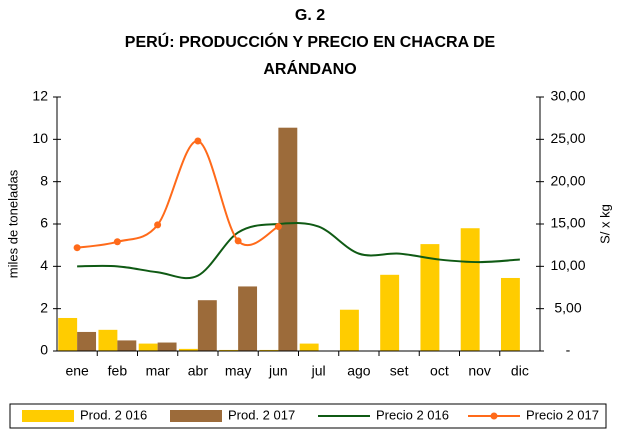  What do you see at coordinates (412, 414) in the screenshot?
I see `legend-label: Precio 2 016` at bounding box center [412, 414].